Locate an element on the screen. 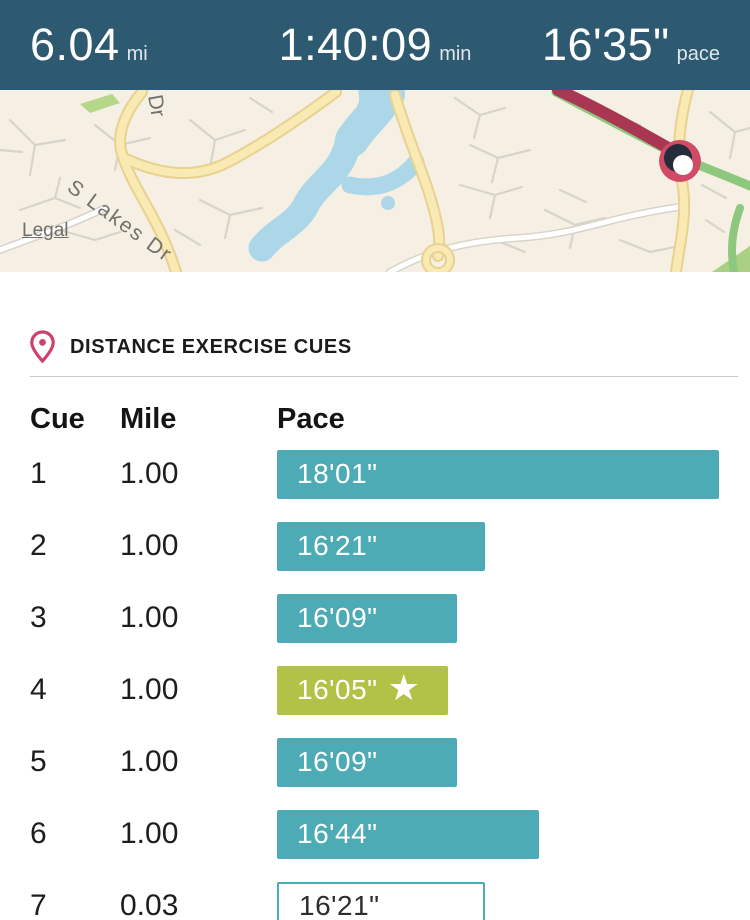  cue-number: 4 is located at coordinates (38, 689).